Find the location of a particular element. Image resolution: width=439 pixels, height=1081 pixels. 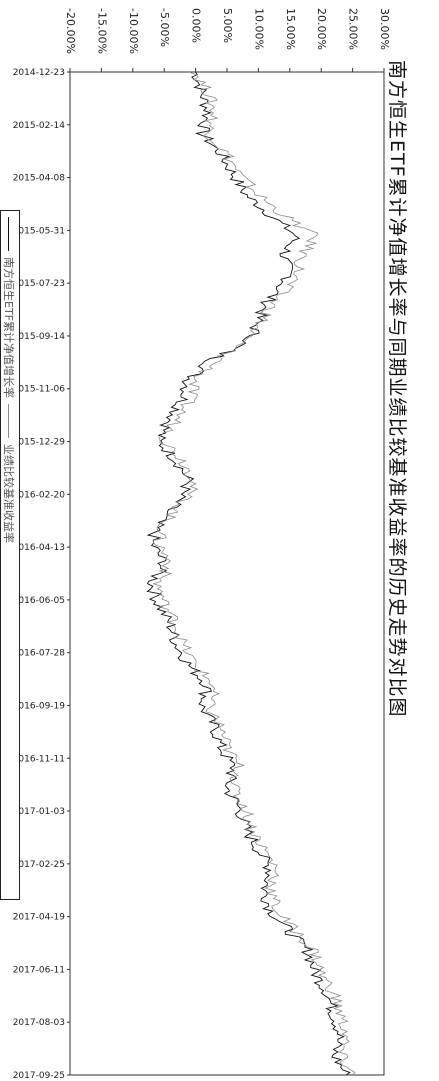

x-tick-label: 2017-08-03 is located at coordinates (39, 1023).